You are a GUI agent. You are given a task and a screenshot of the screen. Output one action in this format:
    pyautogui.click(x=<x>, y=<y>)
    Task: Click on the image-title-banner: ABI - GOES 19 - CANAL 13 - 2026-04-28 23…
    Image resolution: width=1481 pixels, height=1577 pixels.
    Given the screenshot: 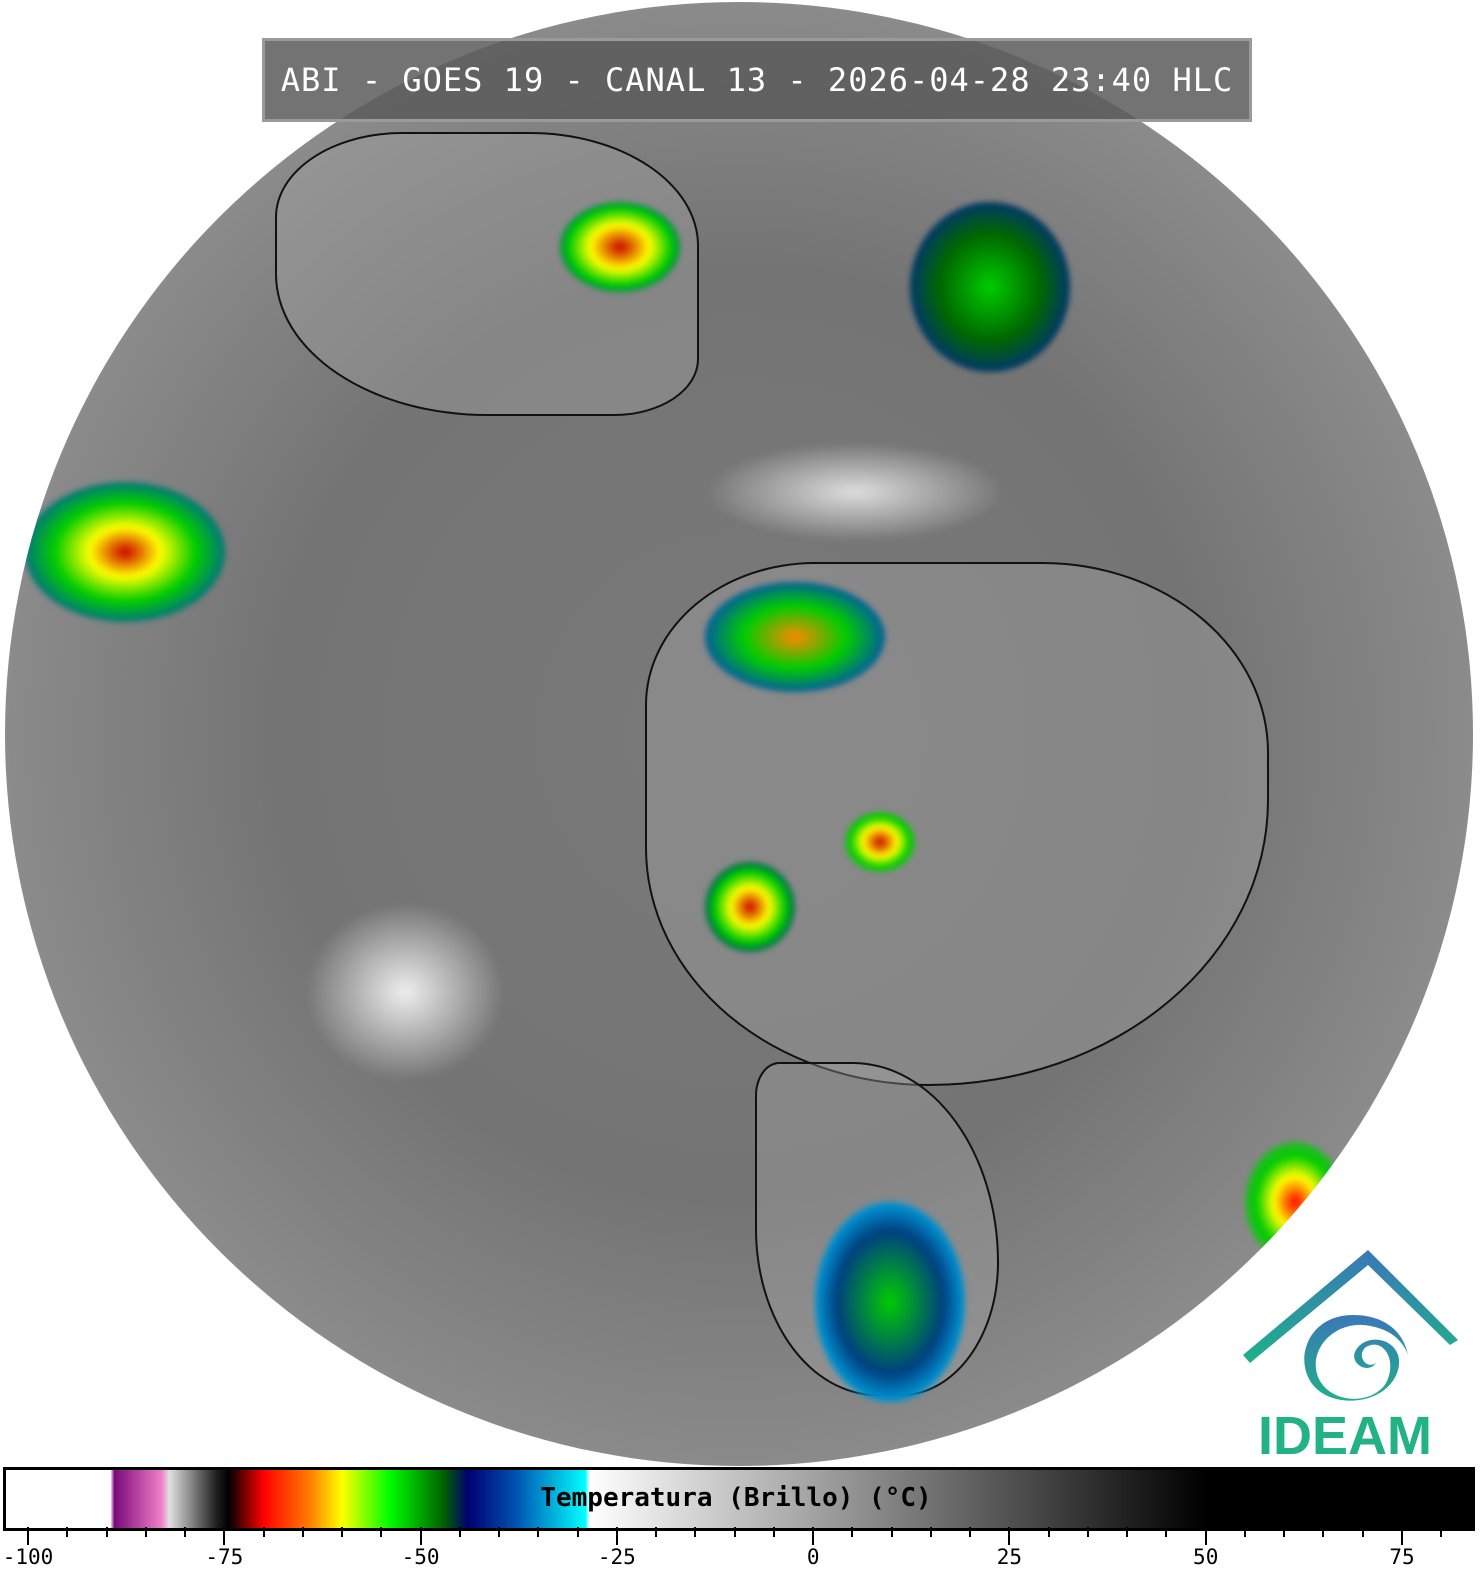 What is the action you would take?
    pyautogui.click(x=757, y=80)
    